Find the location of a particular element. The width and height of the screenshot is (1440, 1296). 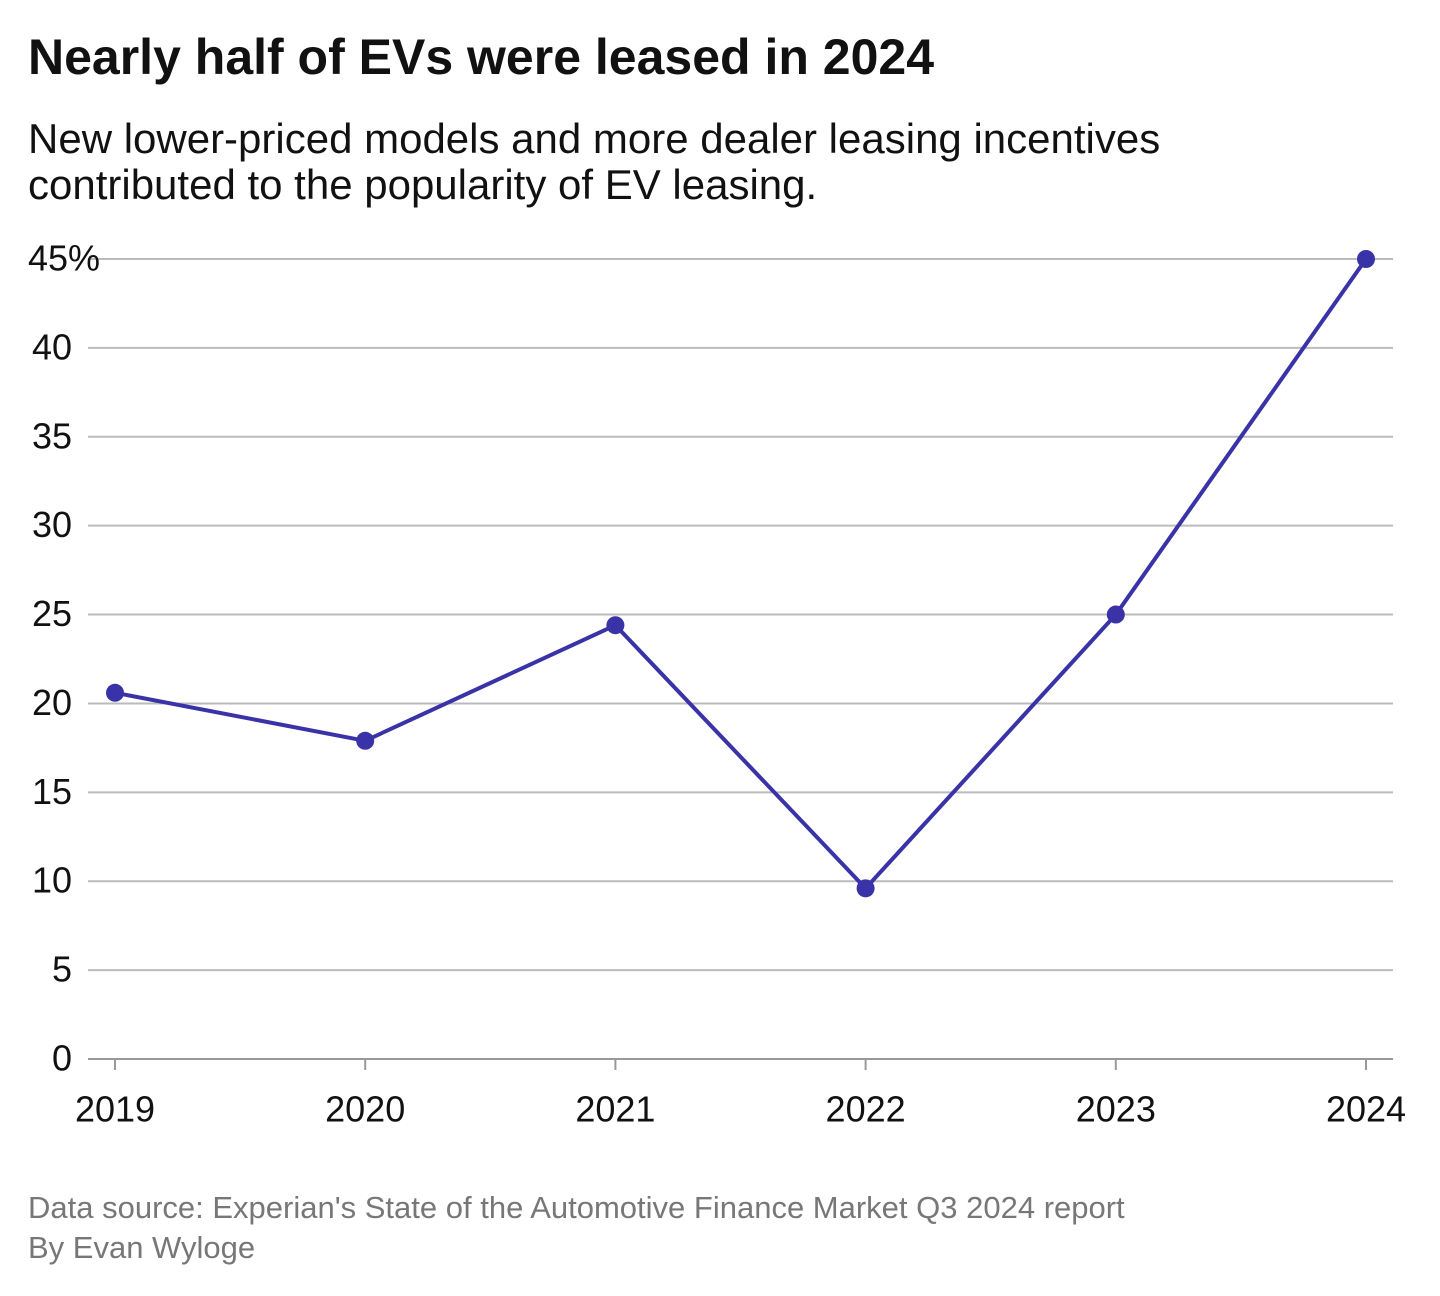

y-tick-label: 15 is located at coordinates (52, 791).